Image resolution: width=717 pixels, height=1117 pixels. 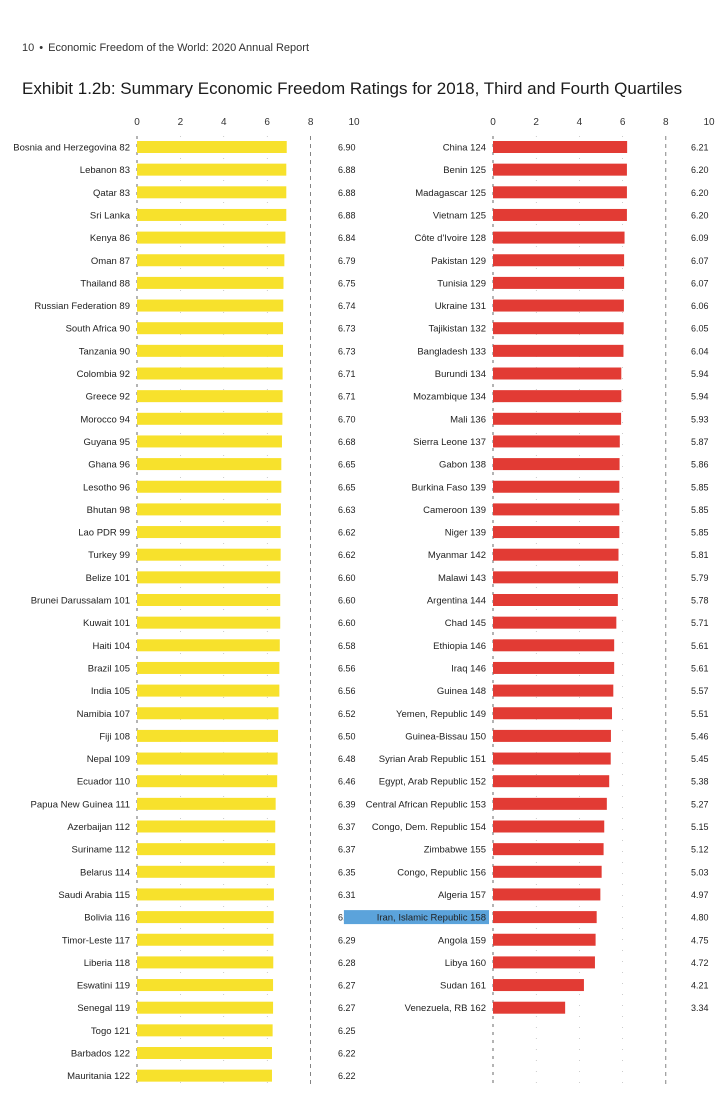 What do you see at coordinates (464, 170) in the screenshot?
I see `category-label: Benin 125` at bounding box center [464, 170].